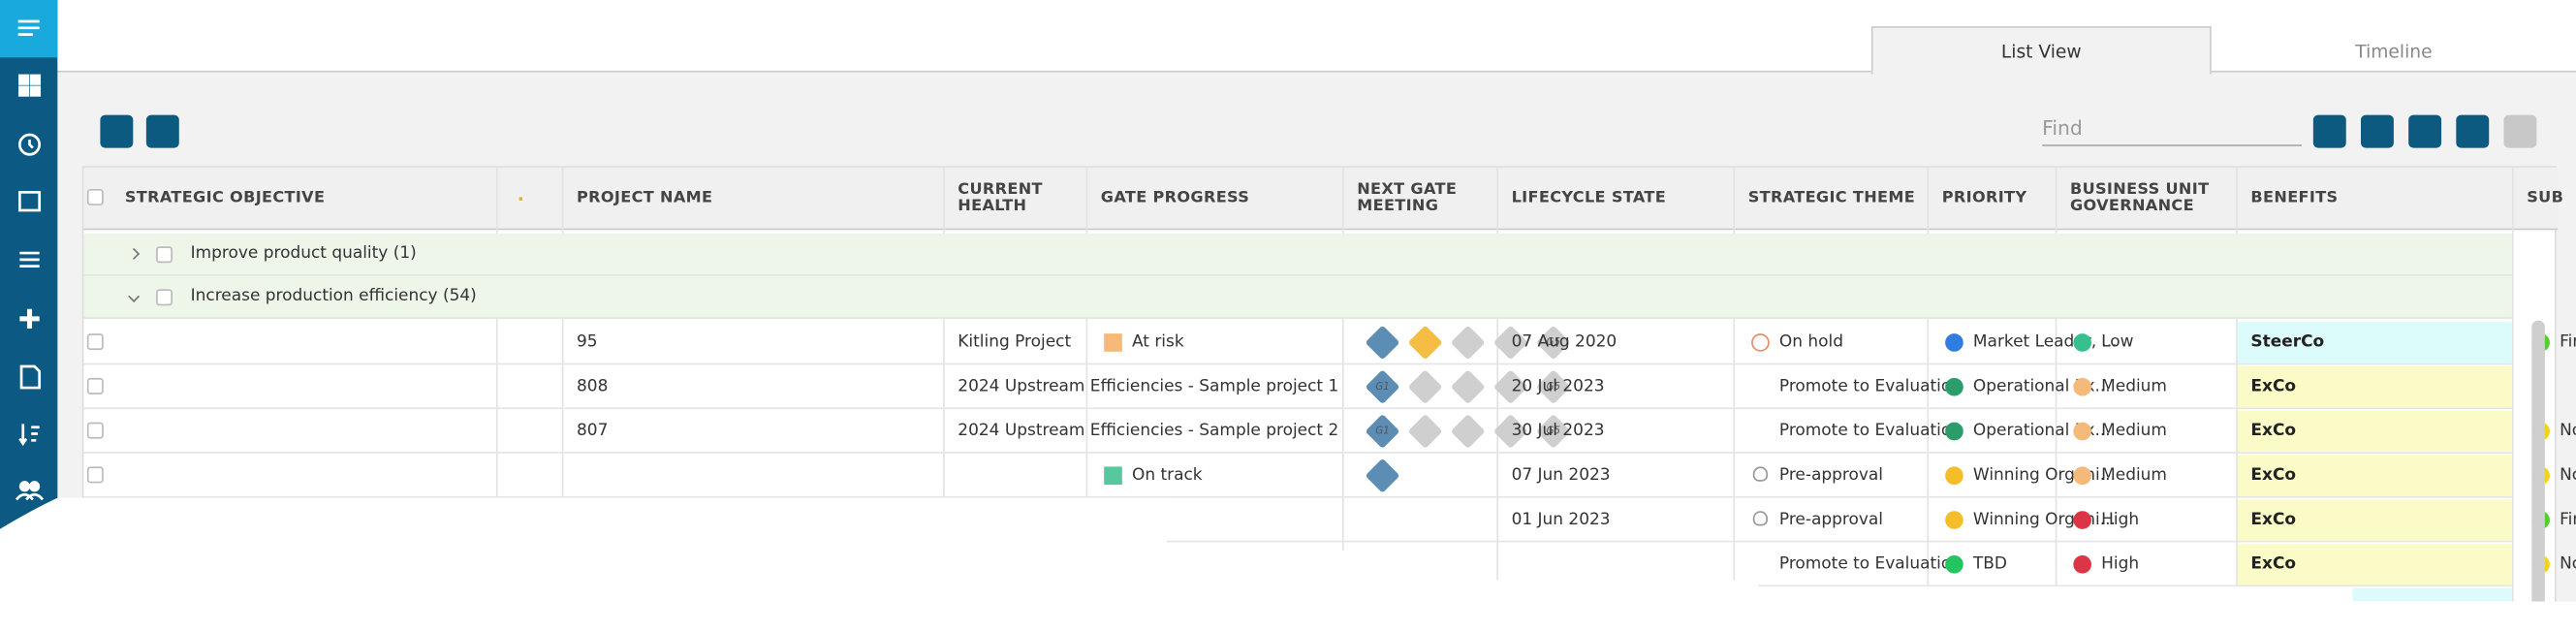  Describe the element at coordinates (2520, 131) in the screenshot. I see `clear-filter-button` at that location.